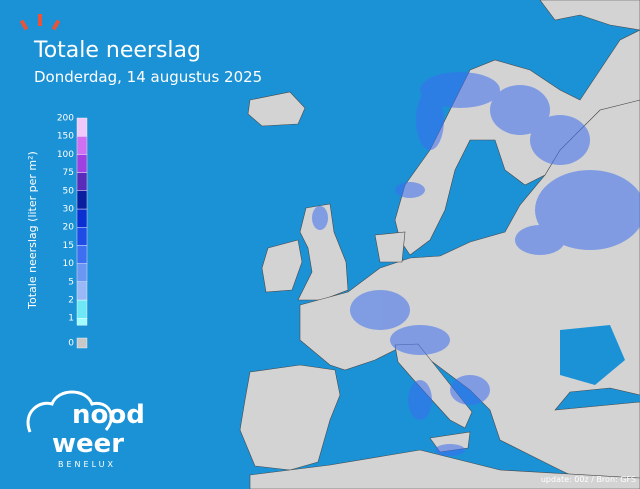 The image size is (640, 489). Describe the element at coordinates (541, 265) in the screenshot. I see `seas` at that location.